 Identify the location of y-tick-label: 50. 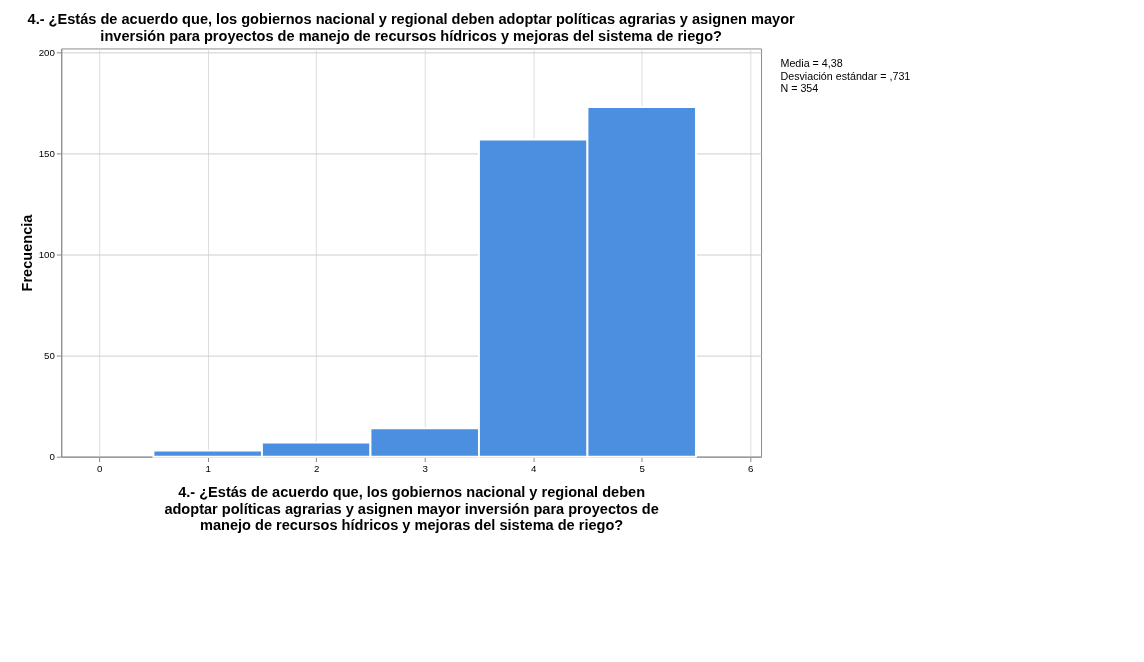
(50, 356).